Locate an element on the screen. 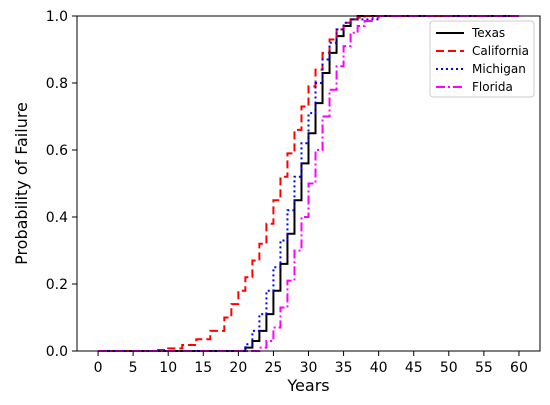 The height and width of the screenshot is (405, 550). x-tick-label: 55 is located at coordinates (484, 368).